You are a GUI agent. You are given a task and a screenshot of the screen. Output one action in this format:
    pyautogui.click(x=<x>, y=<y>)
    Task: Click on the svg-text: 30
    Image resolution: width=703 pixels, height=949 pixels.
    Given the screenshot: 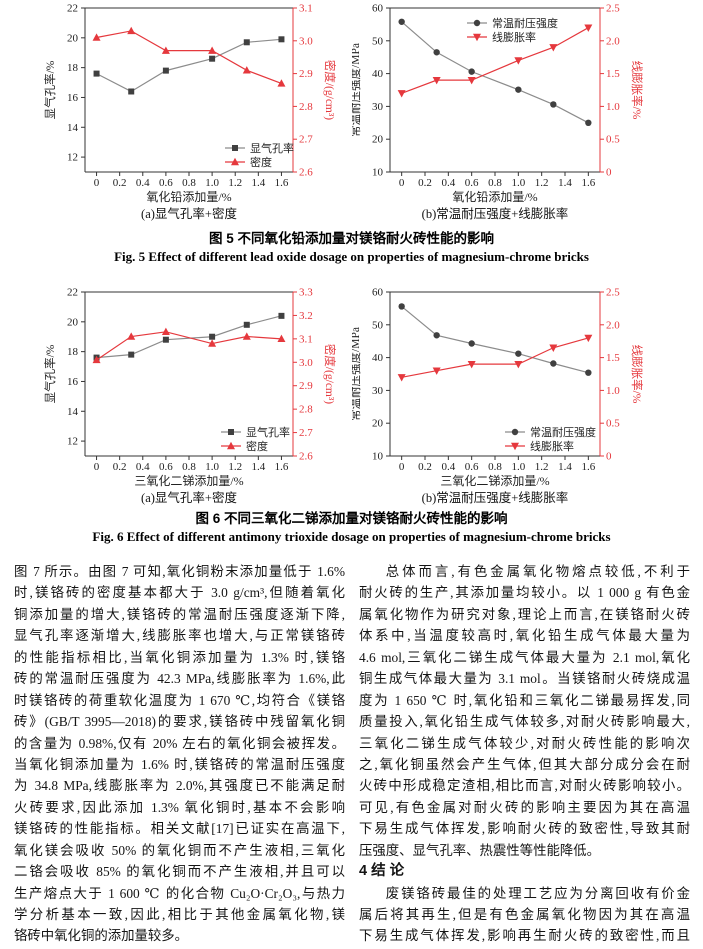 What is the action you would take?
    pyautogui.click(x=378, y=391)
    